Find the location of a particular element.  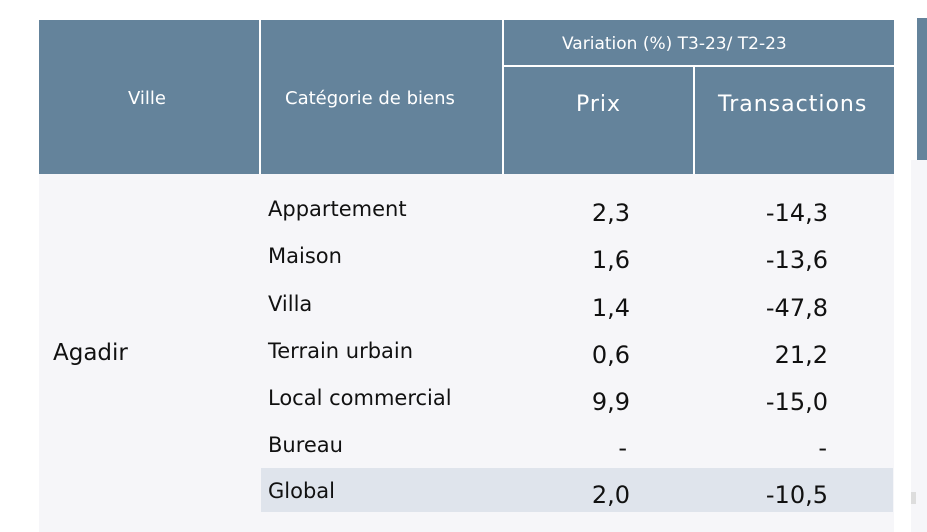

global-row-highlight is located at coordinates (577, 490).